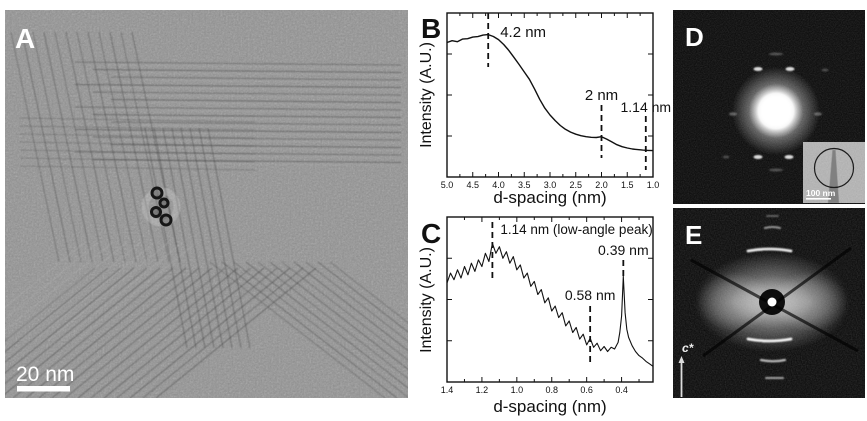  What do you see at coordinates (523, 32) in the screenshot?
I see `svg-text: 4.2 nm` at bounding box center [523, 32].